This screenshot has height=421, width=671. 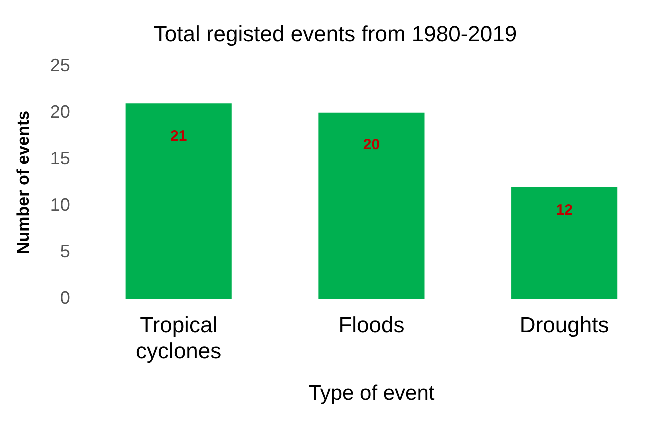 What do you see at coordinates (336, 33) in the screenshot?
I see `chart-title: Total registed events from 1980-2019` at bounding box center [336, 33].